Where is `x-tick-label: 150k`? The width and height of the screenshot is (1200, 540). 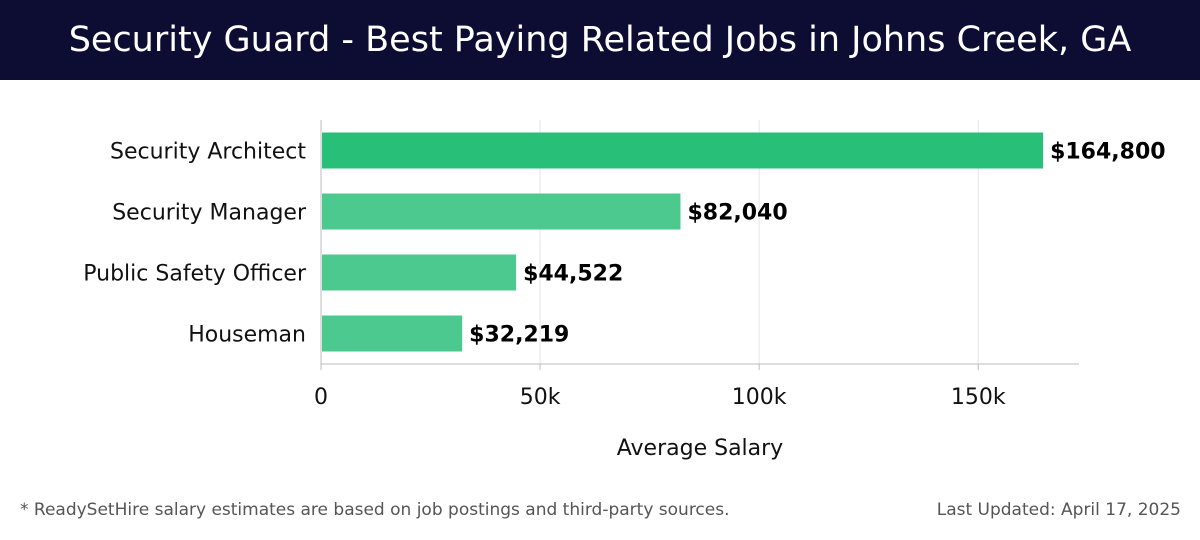 x-tick-label: 150k is located at coordinates (978, 397).